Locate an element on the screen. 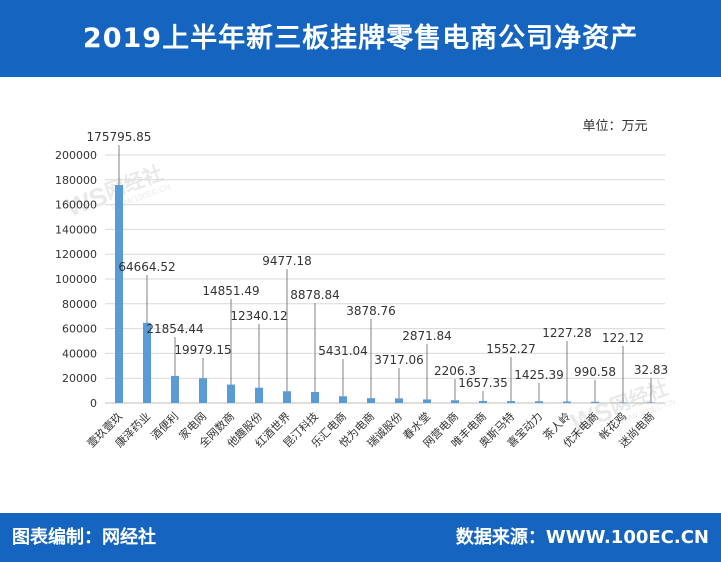 This screenshot has width=721, height=562. y-tick-label: 0 is located at coordinates (93, 403).